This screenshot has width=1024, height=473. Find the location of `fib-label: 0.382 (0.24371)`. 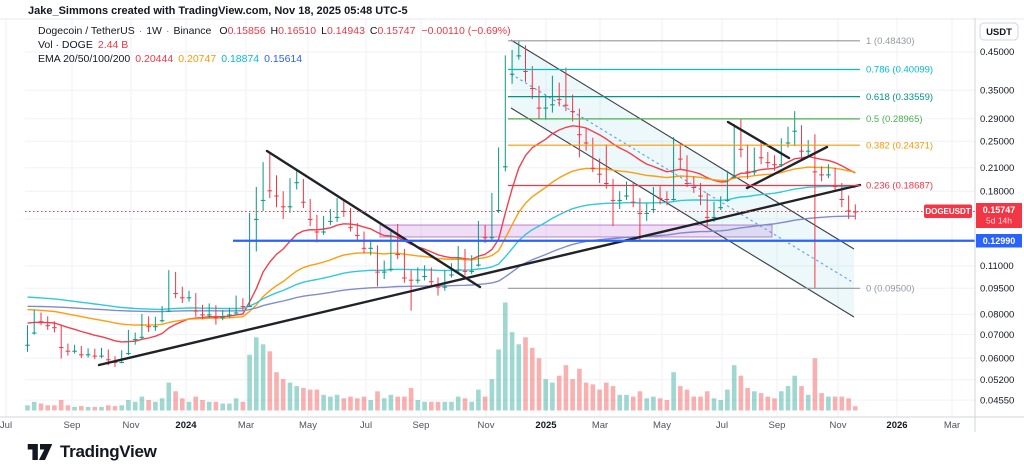

fib-label: 0.382 (0.24371) is located at coordinates (899, 145).